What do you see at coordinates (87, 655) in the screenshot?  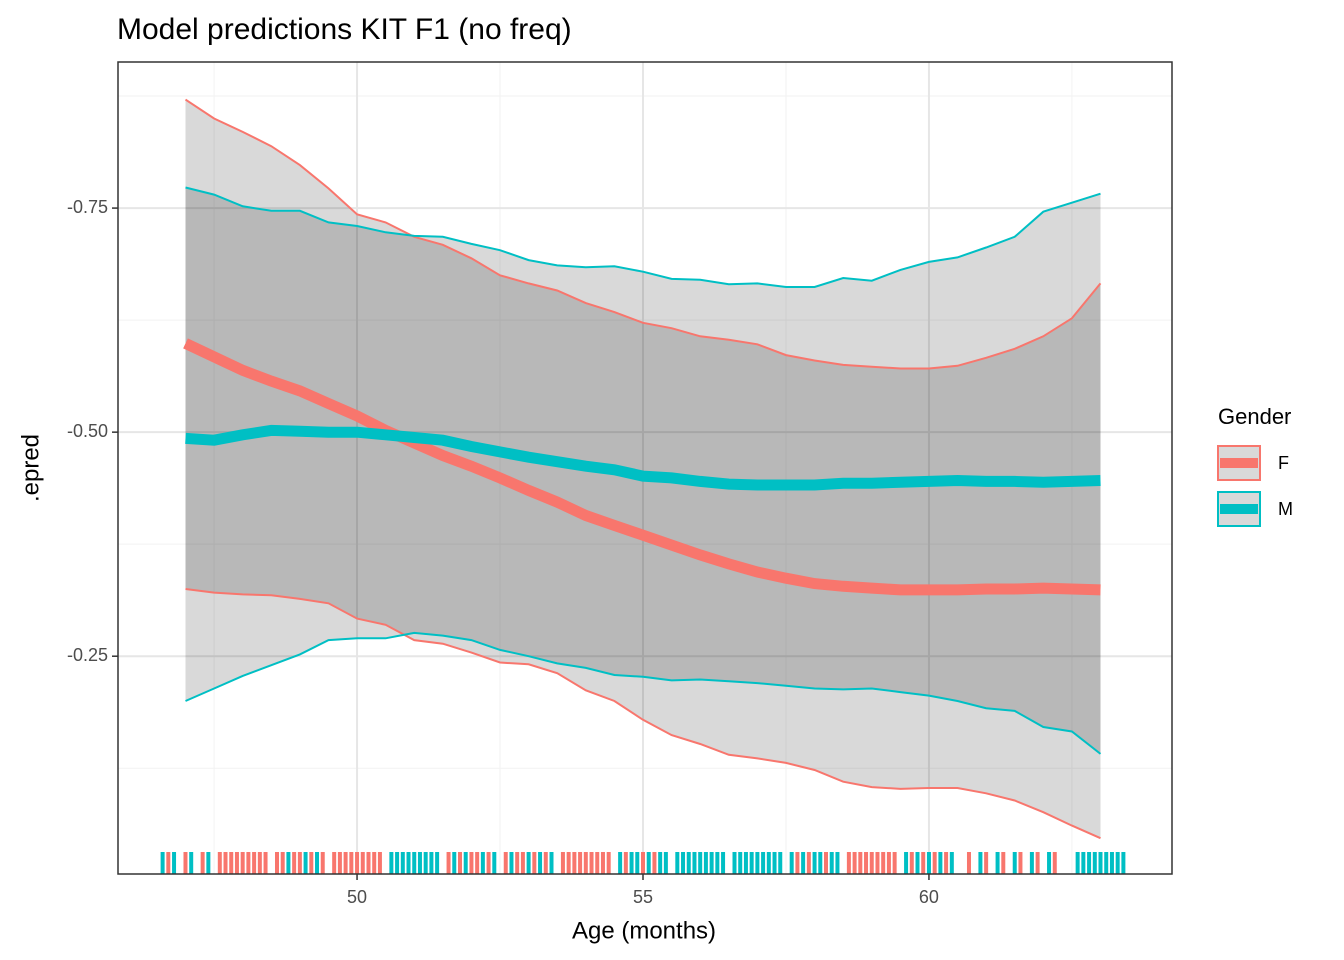 I see `y-tick-label: -0.25` at bounding box center [87, 655].